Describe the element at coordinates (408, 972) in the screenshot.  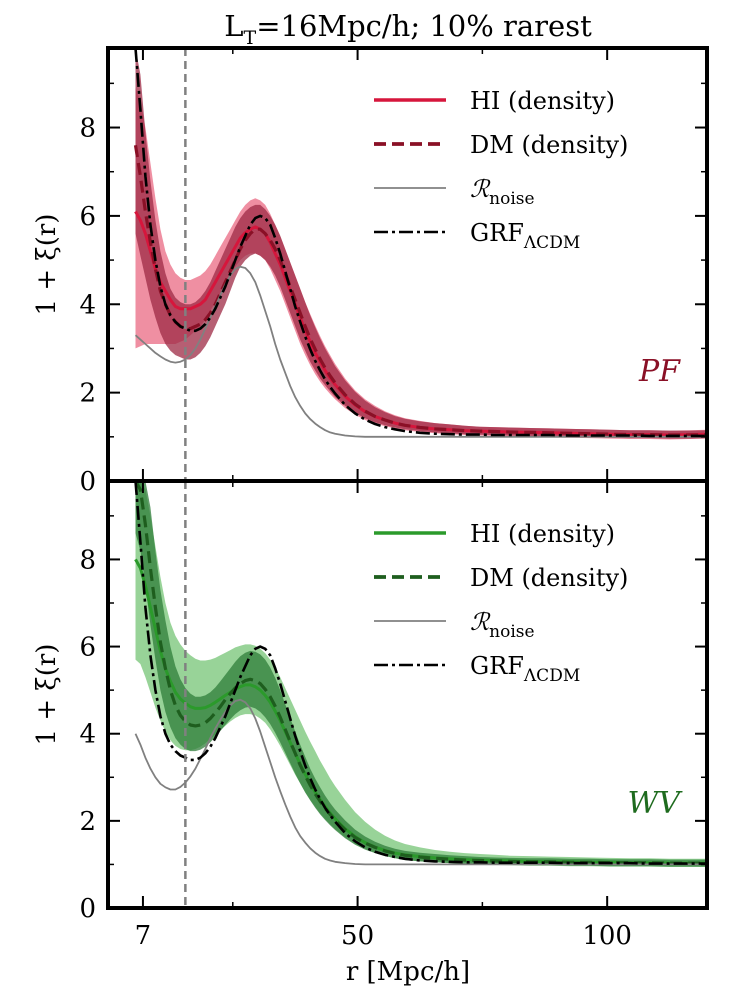
I see `x-axis-label: r [Mpc/h]` at that location.